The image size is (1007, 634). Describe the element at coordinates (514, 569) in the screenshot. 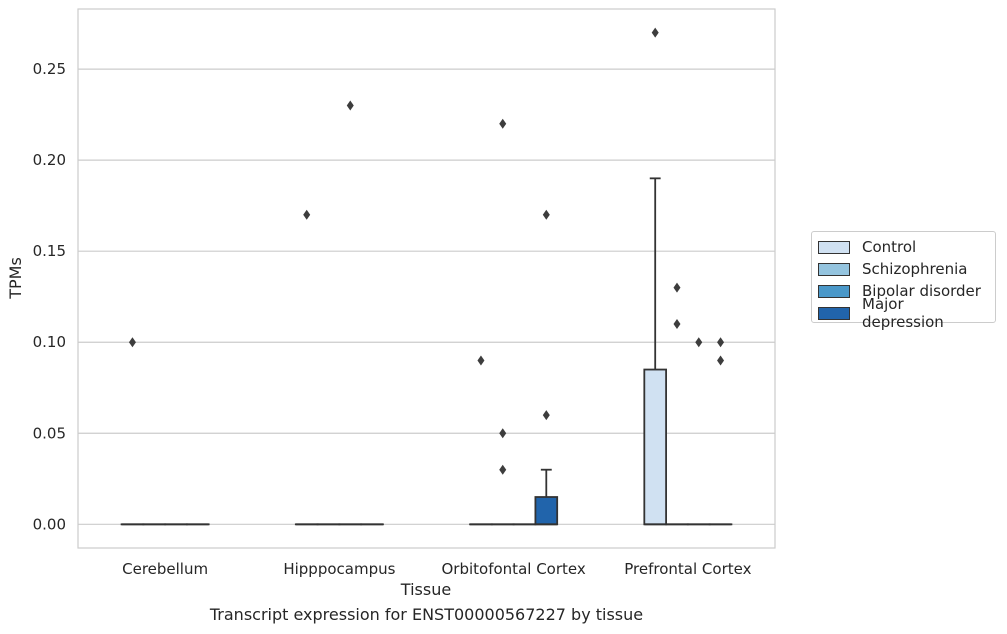

I see `x-tick-label: Orbitofontal Cortex` at that location.